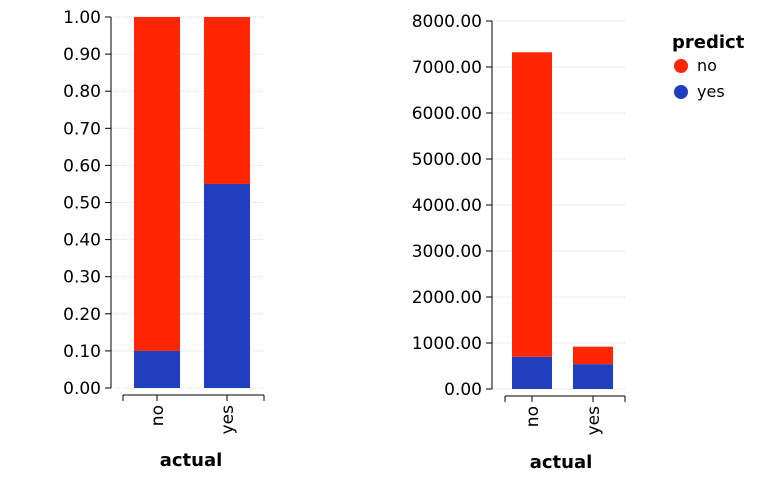 Image resolution: width=780 pixels, height=489 pixels. What do you see at coordinates (82, 18) in the screenshot?
I see `y-tick-label: 1.00` at bounding box center [82, 18].